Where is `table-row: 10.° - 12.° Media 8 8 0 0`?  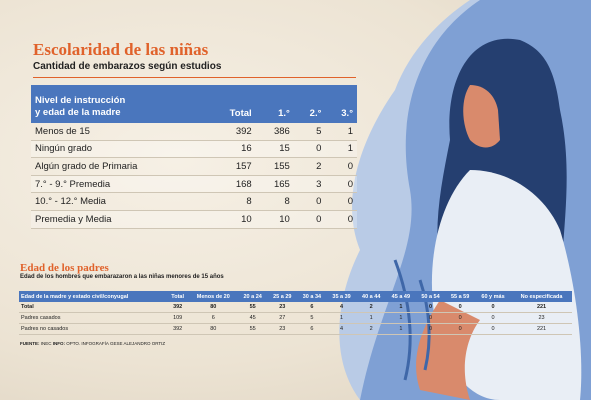 table-row: 10.° - 12.° Media 8 8 0 0 is located at coordinates (194, 201).